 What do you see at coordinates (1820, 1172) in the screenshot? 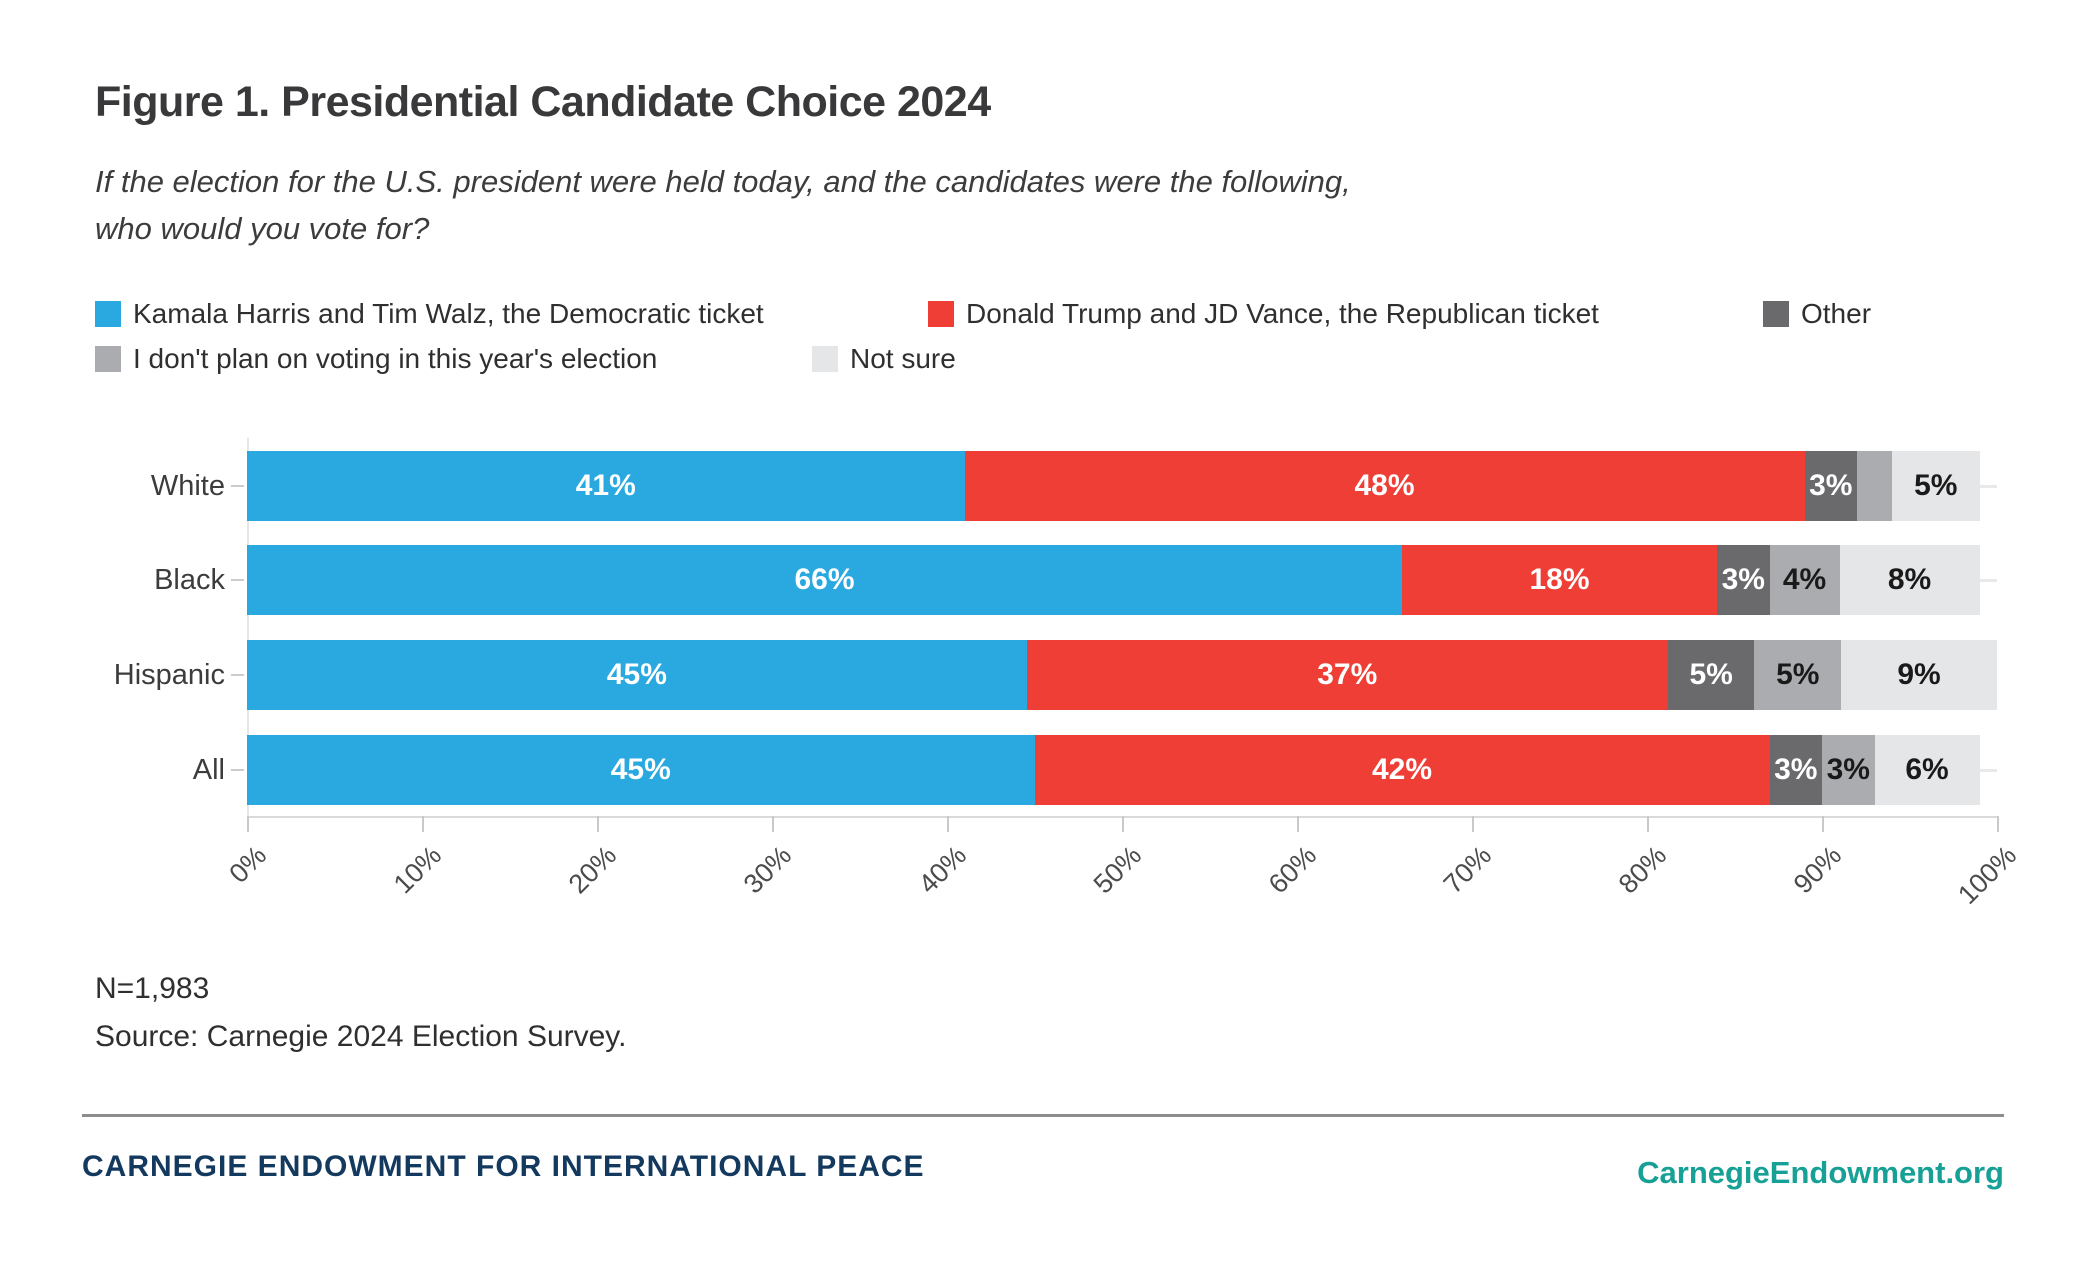
I see `footer-website-link: CarnegieEndowment.org` at bounding box center [1820, 1172].